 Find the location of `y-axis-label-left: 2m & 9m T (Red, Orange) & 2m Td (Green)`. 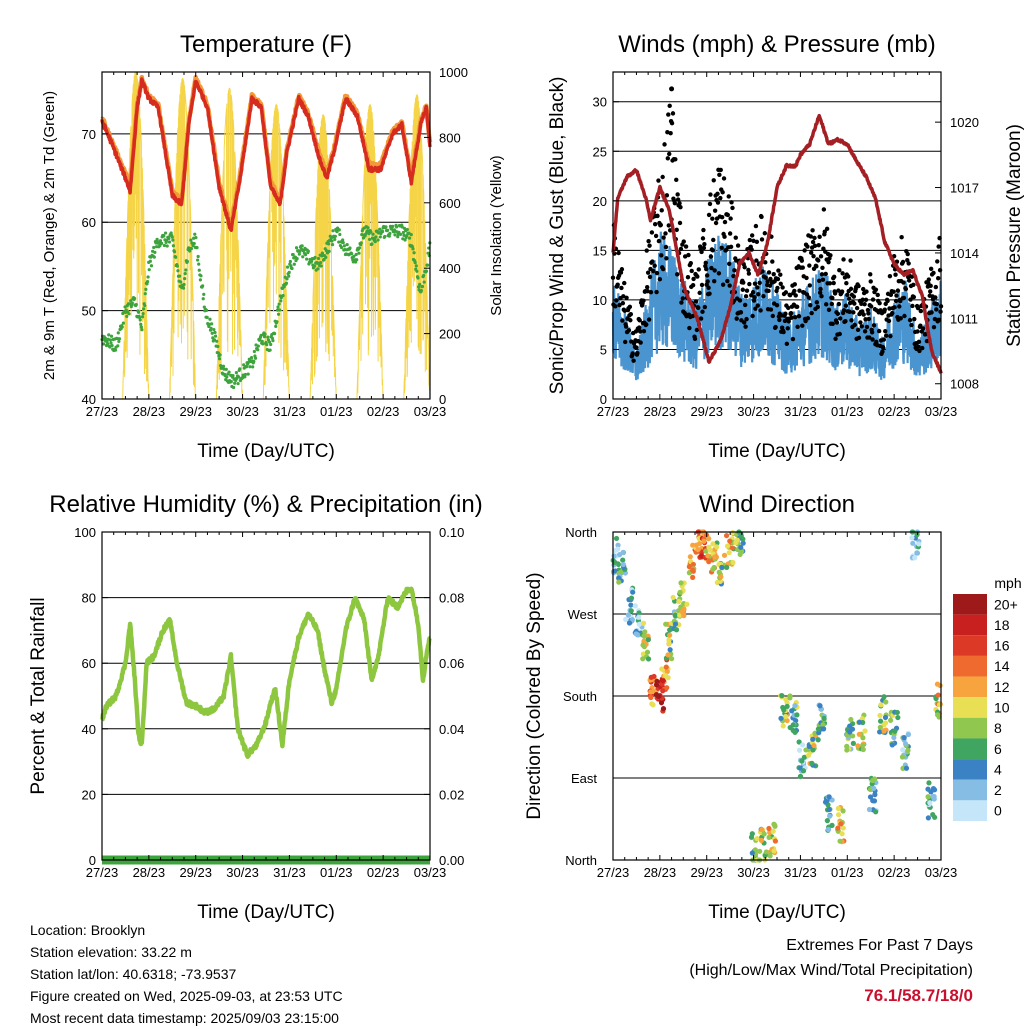

y-axis-label-left: 2m & 9m T (Red, Orange) & 2m Td (Green) is located at coordinates (49, 235).